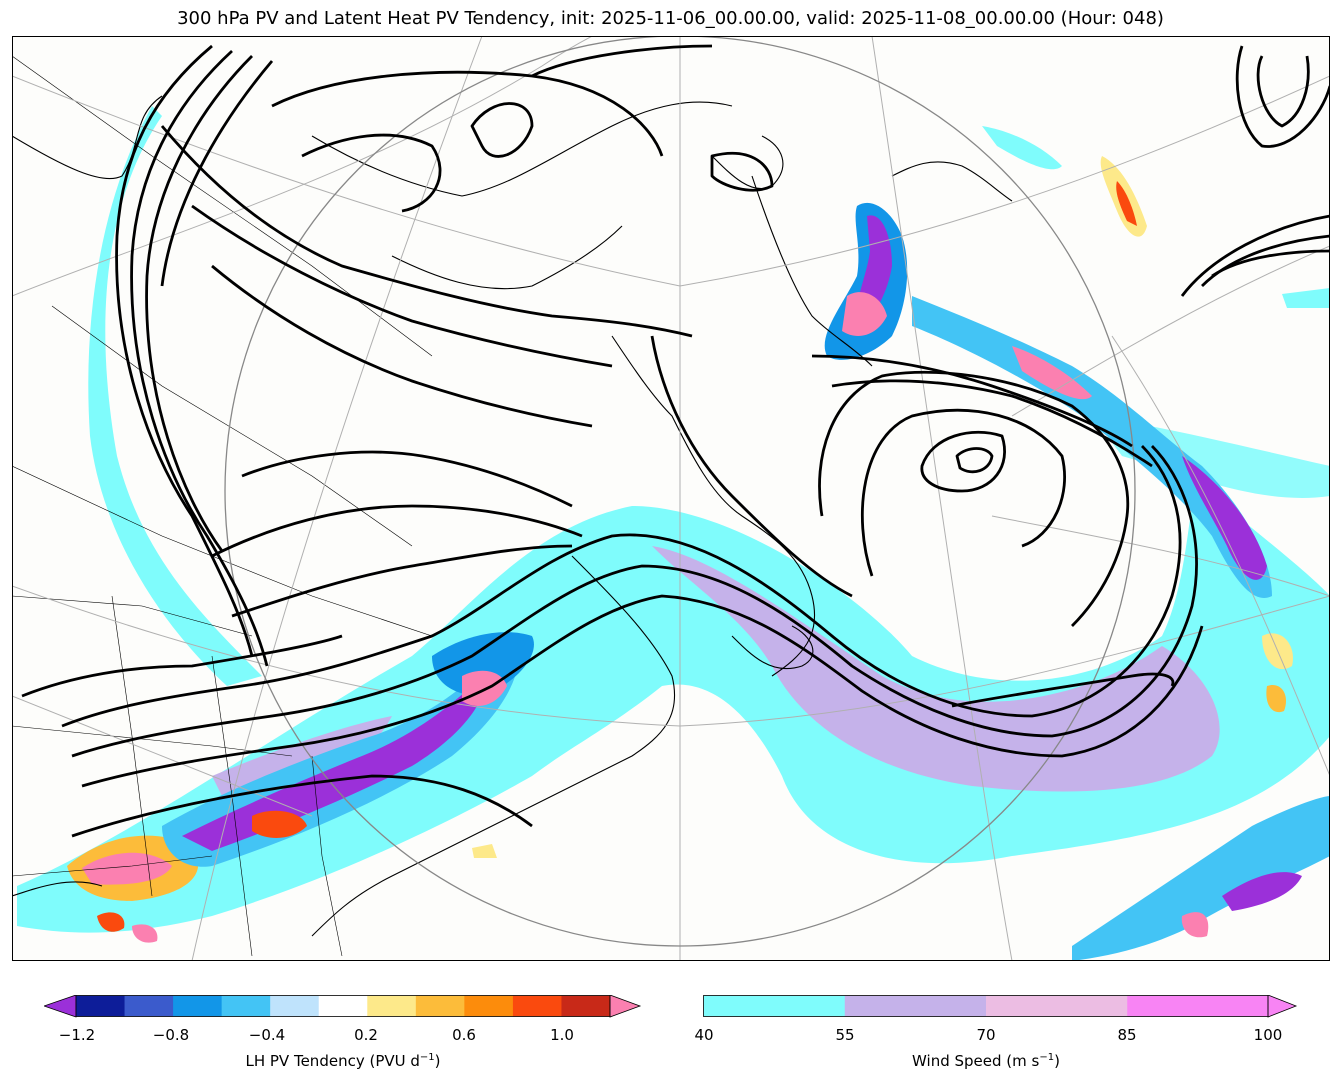  I want to click on wind-tick-1: 55, so click(845, 1035).